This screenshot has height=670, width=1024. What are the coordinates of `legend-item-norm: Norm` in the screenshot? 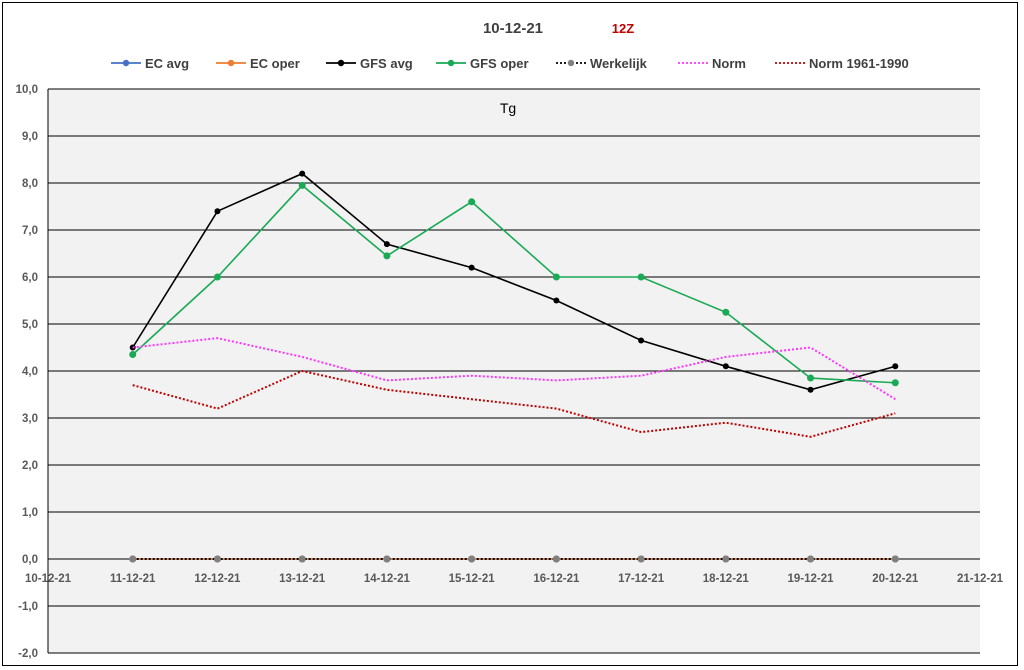 It's located at (712, 63).